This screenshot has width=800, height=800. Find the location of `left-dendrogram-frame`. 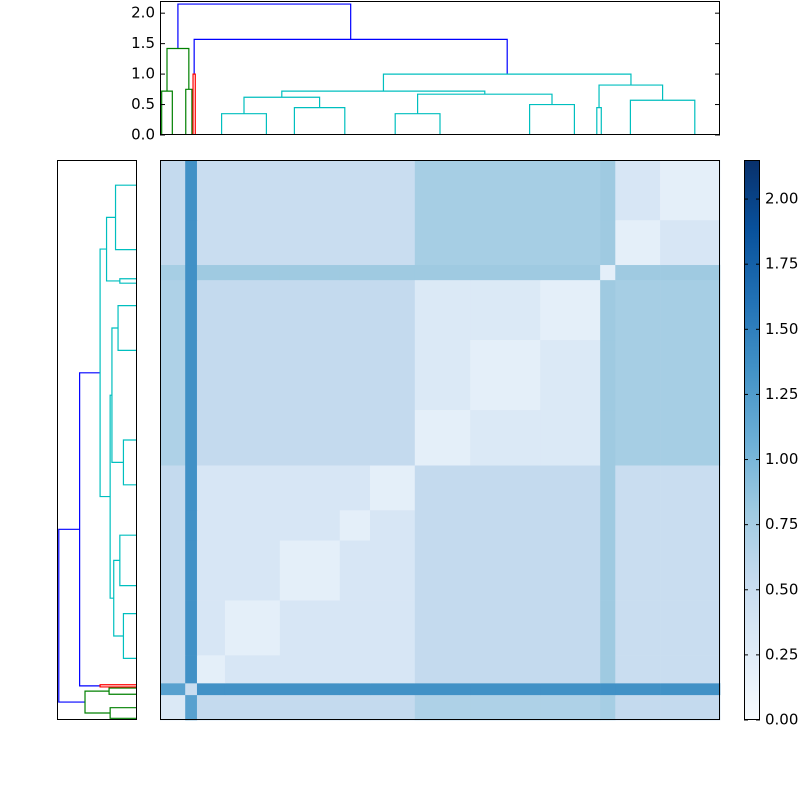

left-dendrogram-frame is located at coordinates (97, 440).